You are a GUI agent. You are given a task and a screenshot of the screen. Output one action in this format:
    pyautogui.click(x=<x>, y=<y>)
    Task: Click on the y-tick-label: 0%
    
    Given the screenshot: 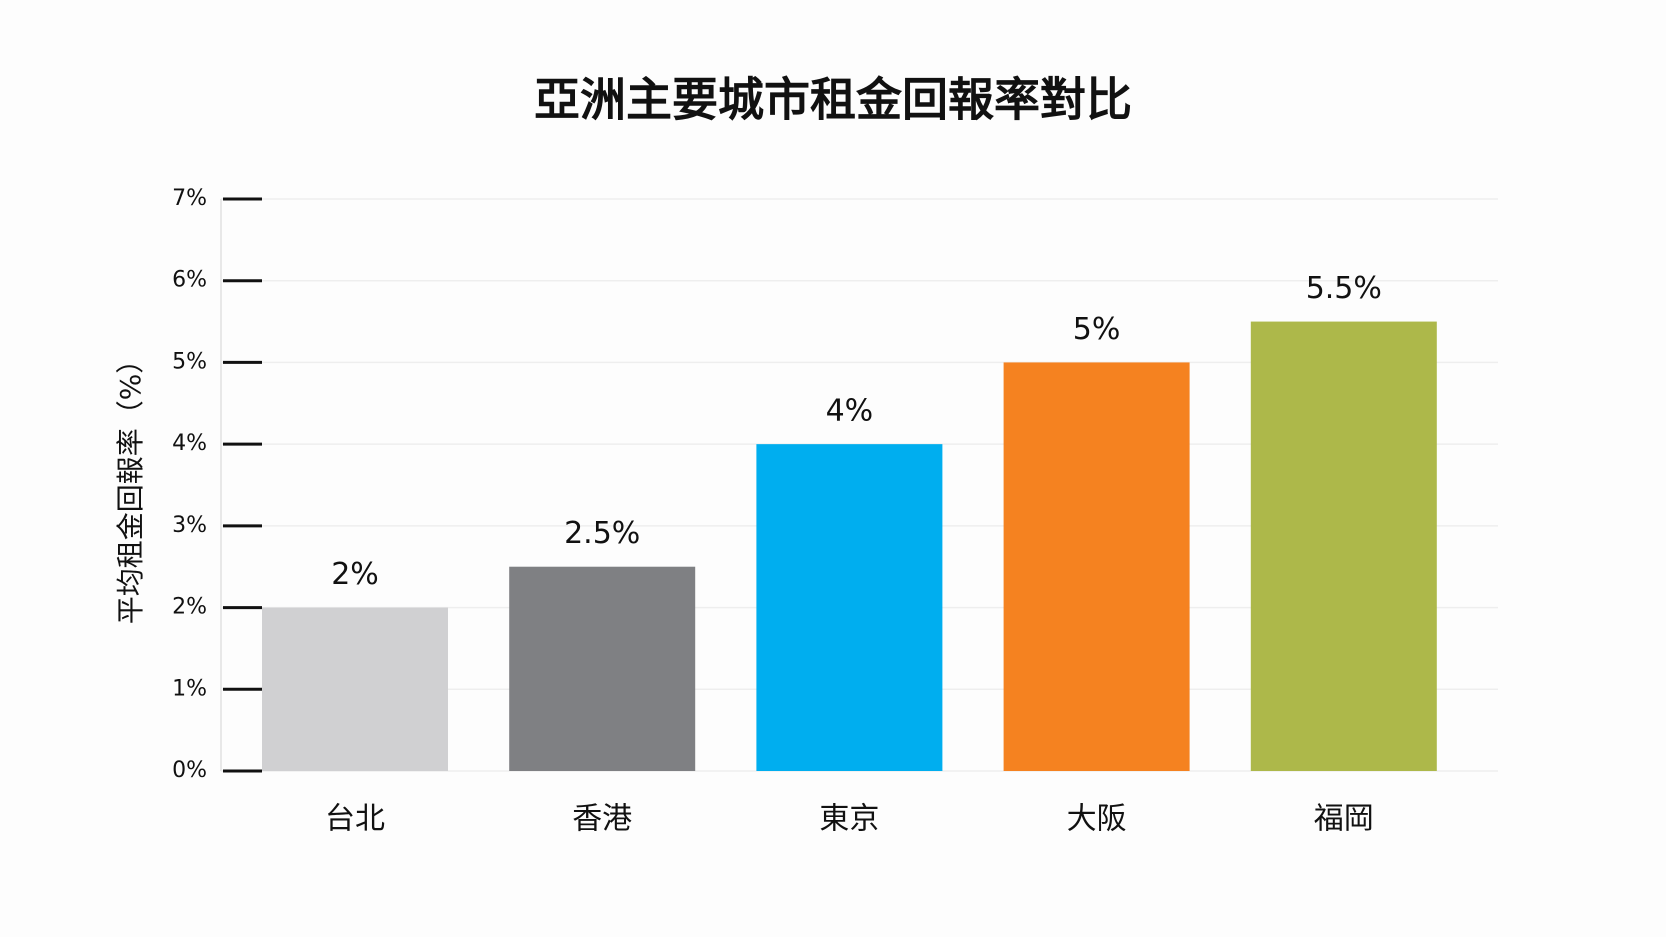 What is the action you would take?
    pyautogui.click(x=189, y=770)
    